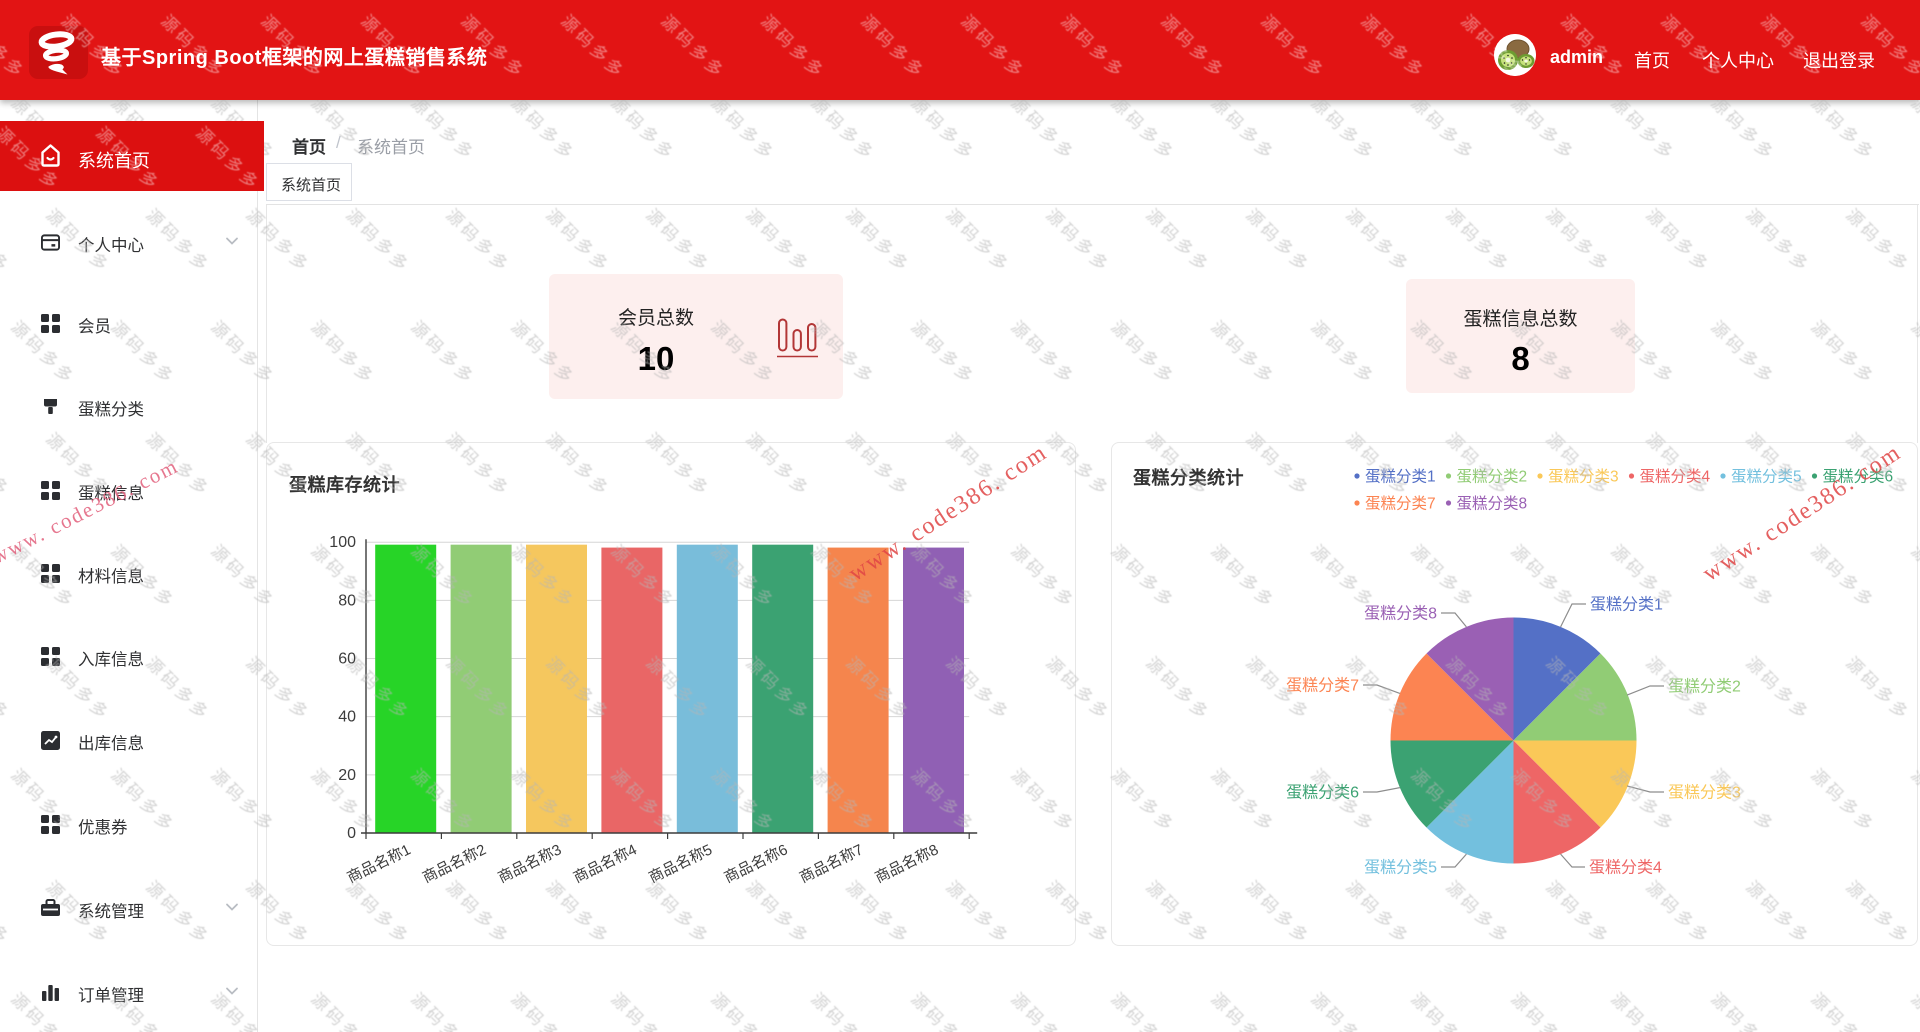  Describe the element at coordinates (342, 542) in the screenshot. I see `svg-text: 100` at that location.